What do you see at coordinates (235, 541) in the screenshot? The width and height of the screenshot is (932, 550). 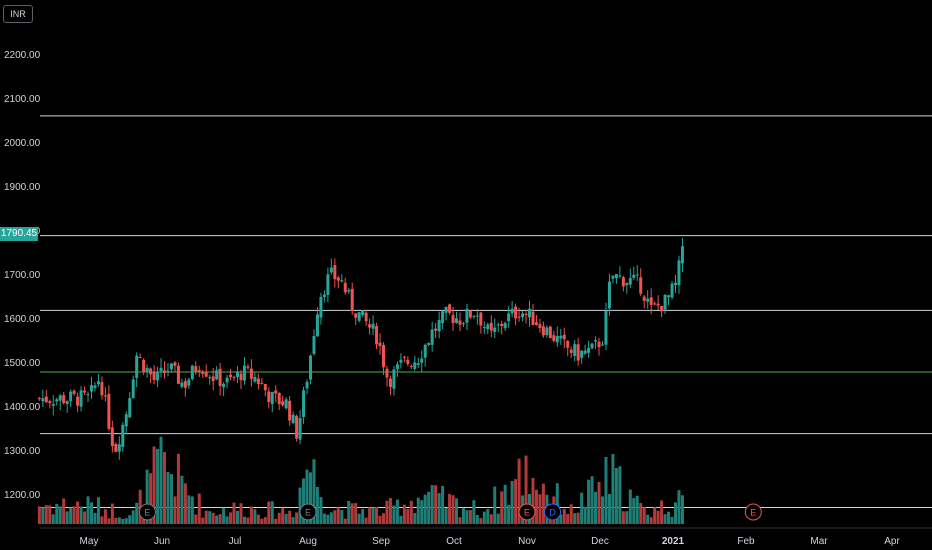 I see `time-tick-label: Jul` at bounding box center [235, 541].